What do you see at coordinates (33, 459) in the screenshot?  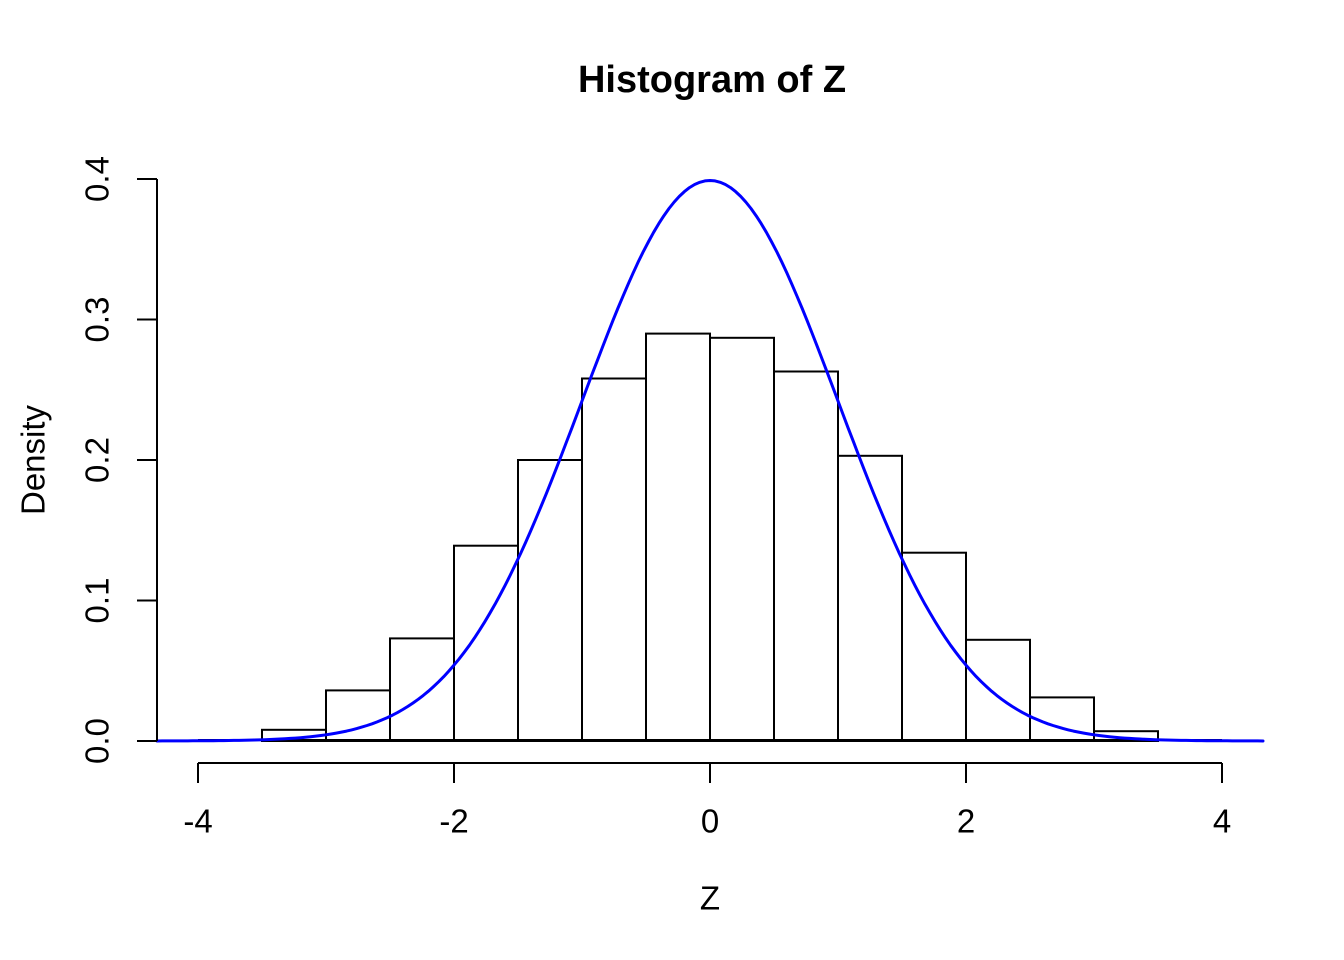 I see `y-axis-title: Density` at bounding box center [33, 459].